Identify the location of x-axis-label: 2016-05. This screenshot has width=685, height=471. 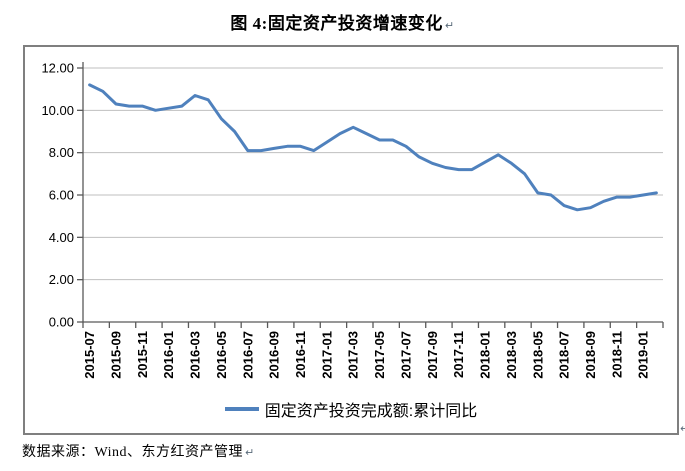
(221, 355).